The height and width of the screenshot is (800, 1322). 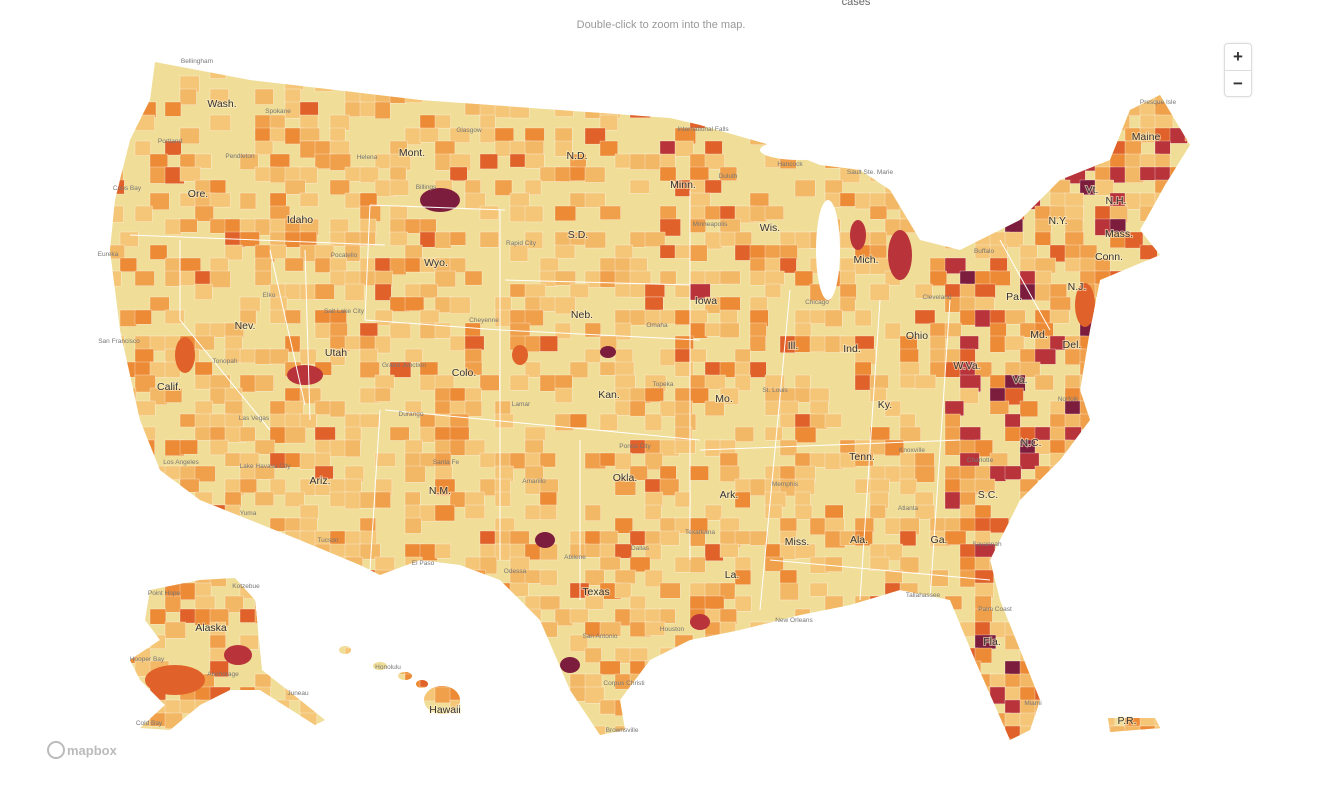 I want to click on zoom-out-button: −, so click(x=1238, y=83).